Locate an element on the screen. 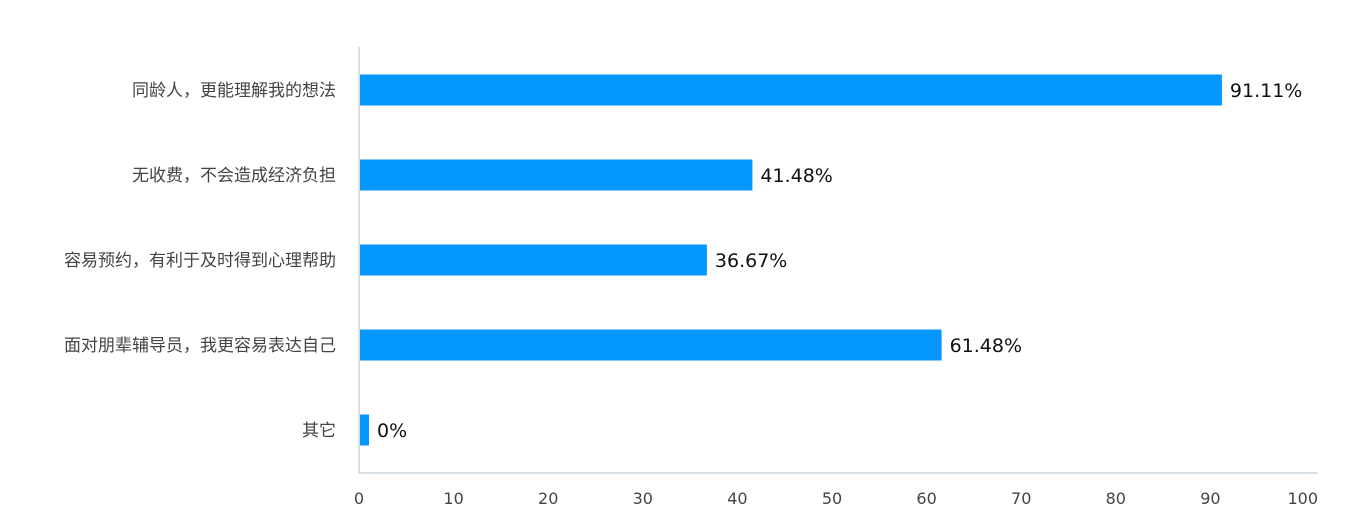 The image size is (1354, 528). x-tick-label-70: 70 is located at coordinates (1021, 498).